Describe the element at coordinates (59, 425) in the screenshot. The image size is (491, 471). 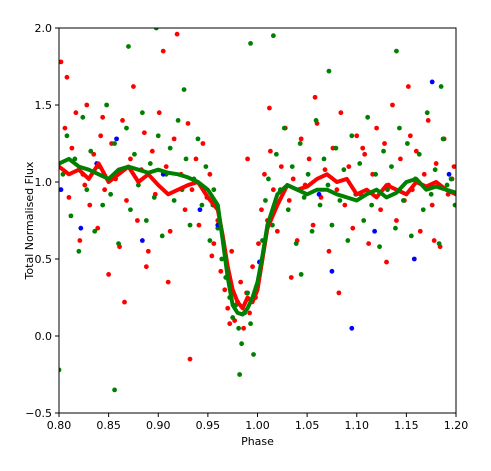
I see `x-tick-label: 0.80` at that location.